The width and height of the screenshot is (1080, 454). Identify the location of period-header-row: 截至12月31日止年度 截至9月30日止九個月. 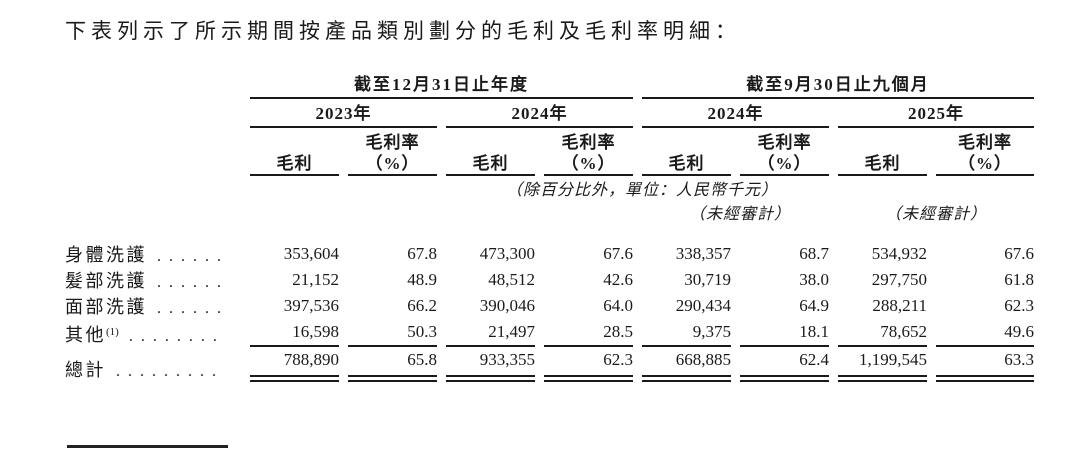
(549, 84).